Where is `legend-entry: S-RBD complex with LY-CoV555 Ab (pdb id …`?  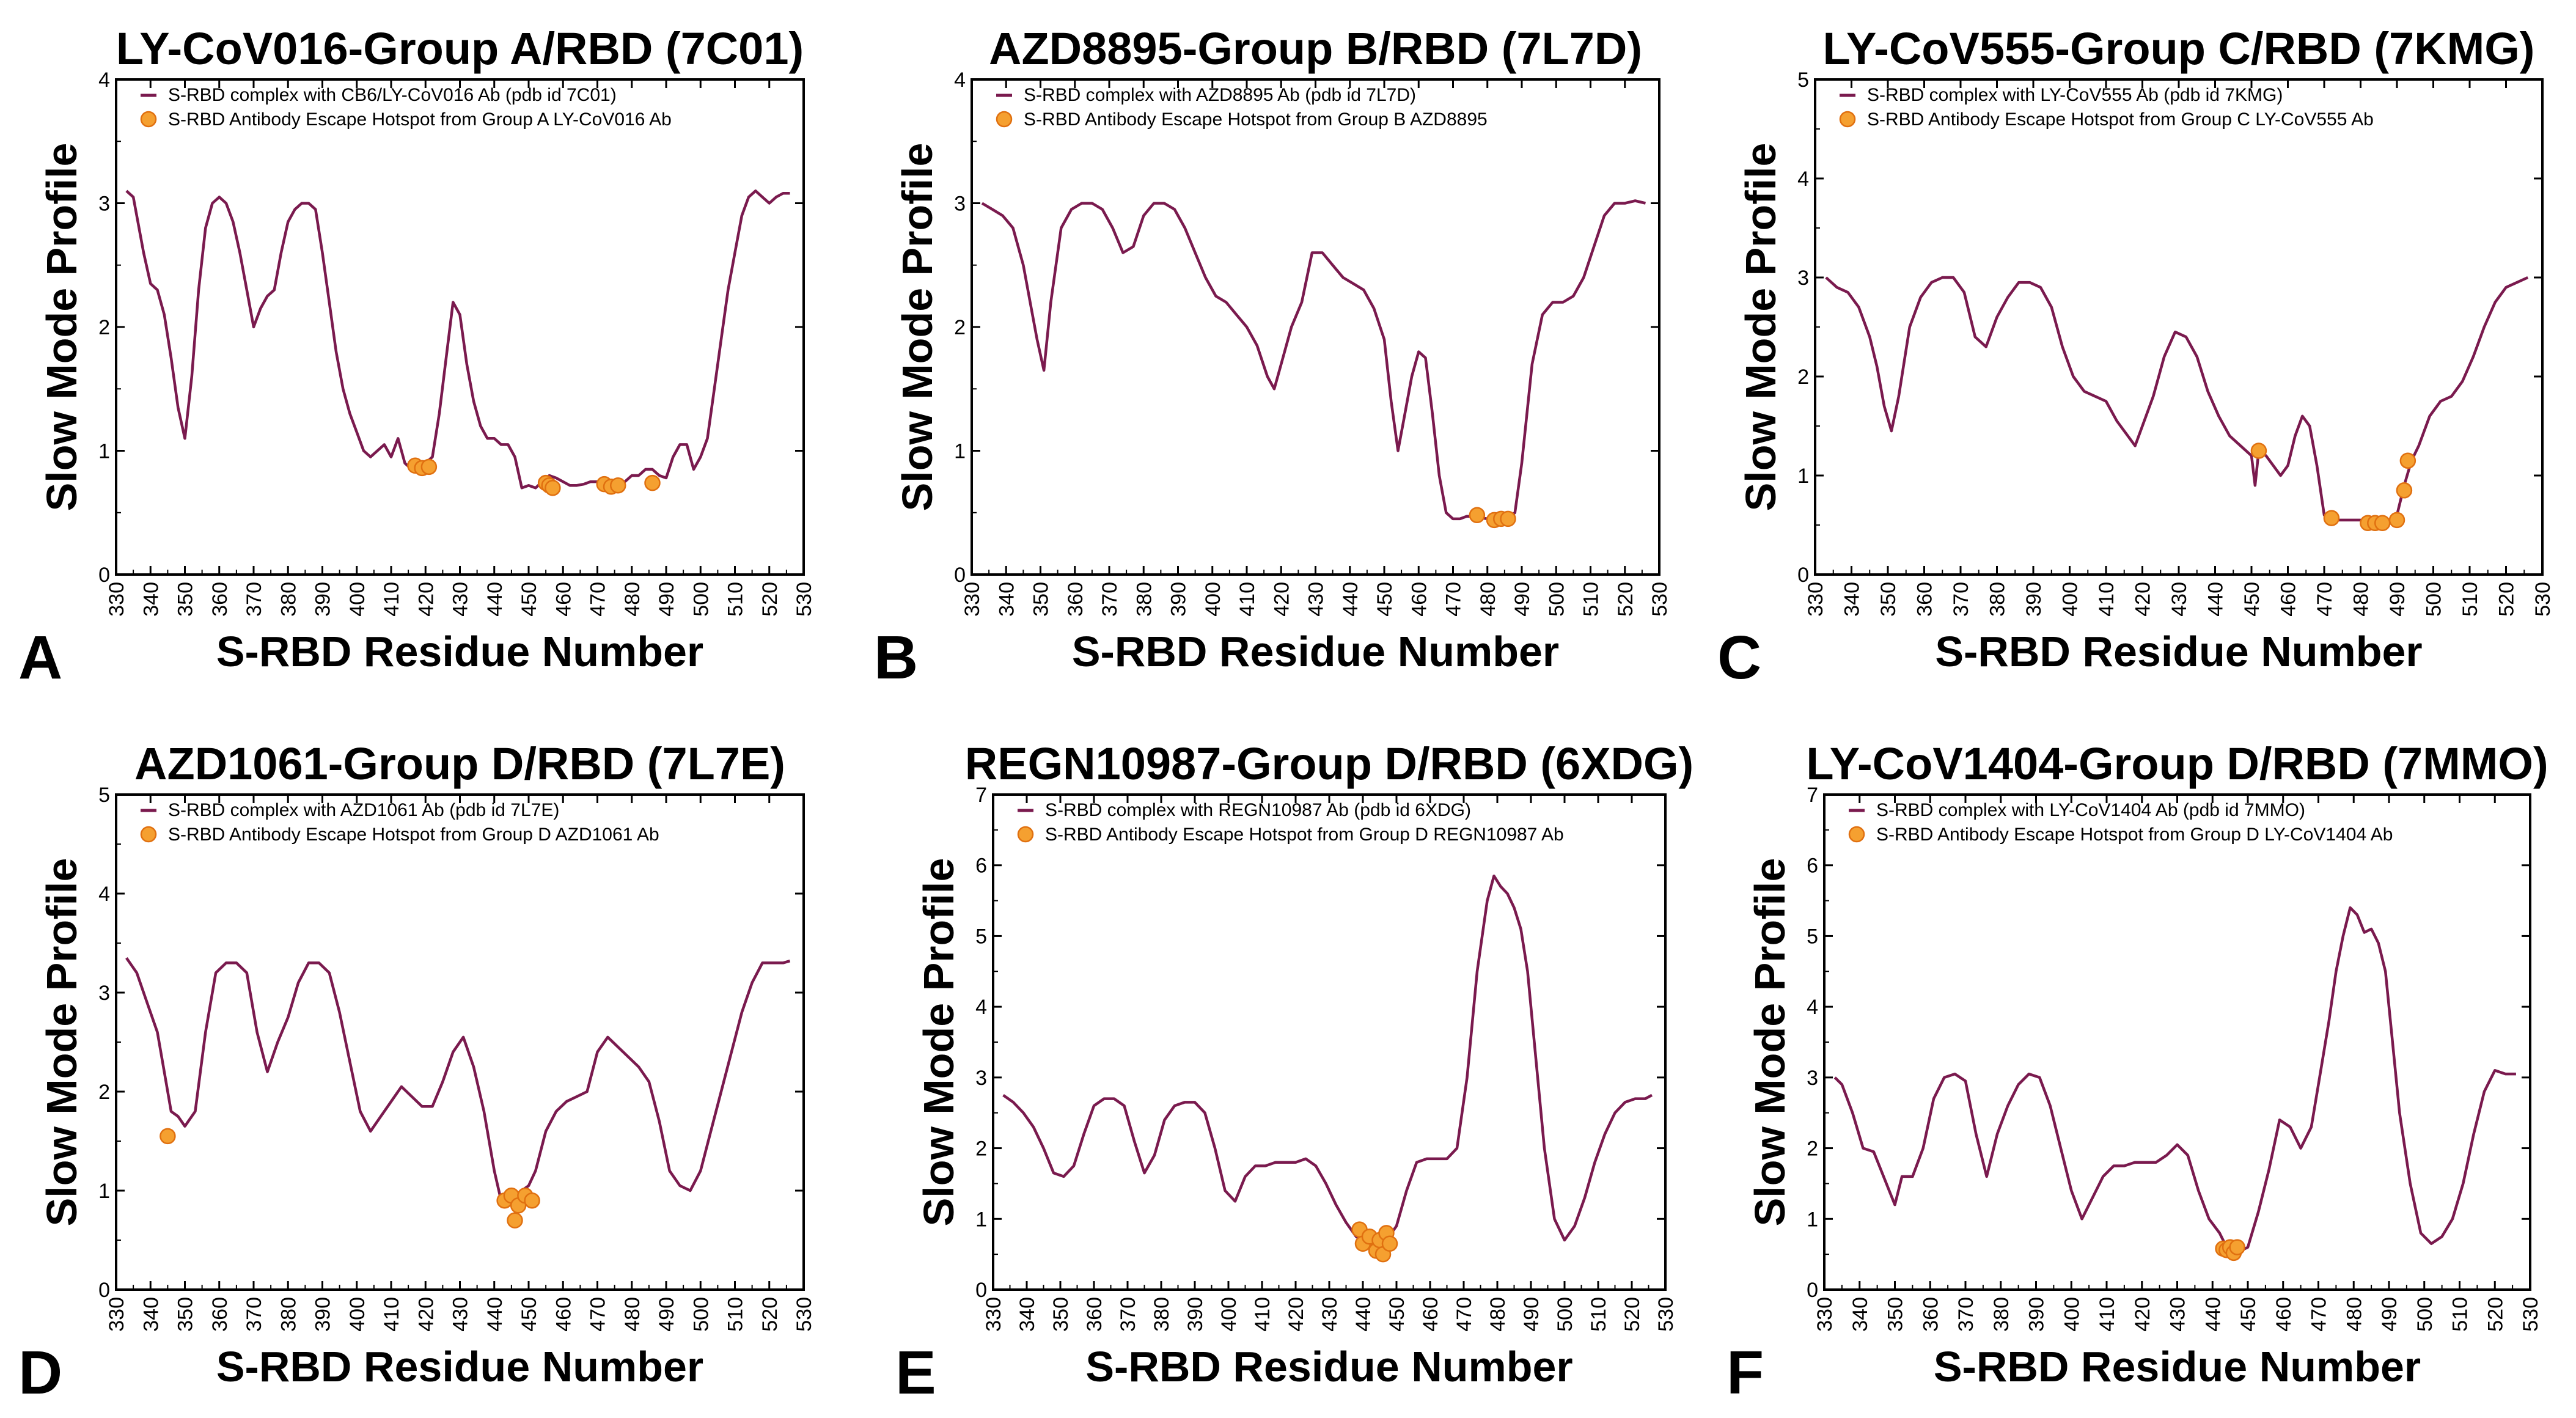
legend-entry: S-RBD complex with LY-CoV555 Ab (pdb id … is located at coordinates (2075, 95).